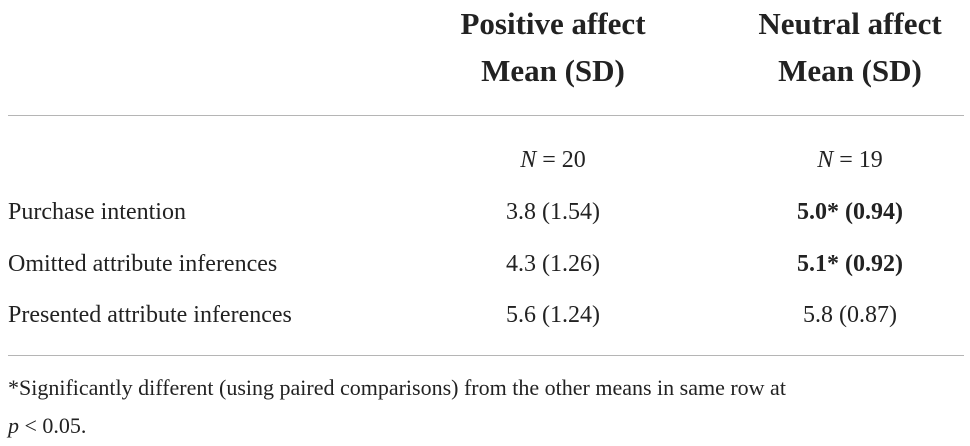  Describe the element at coordinates (553, 264) in the screenshot. I see `cell-positive: 4.3 (1.26)` at that location.